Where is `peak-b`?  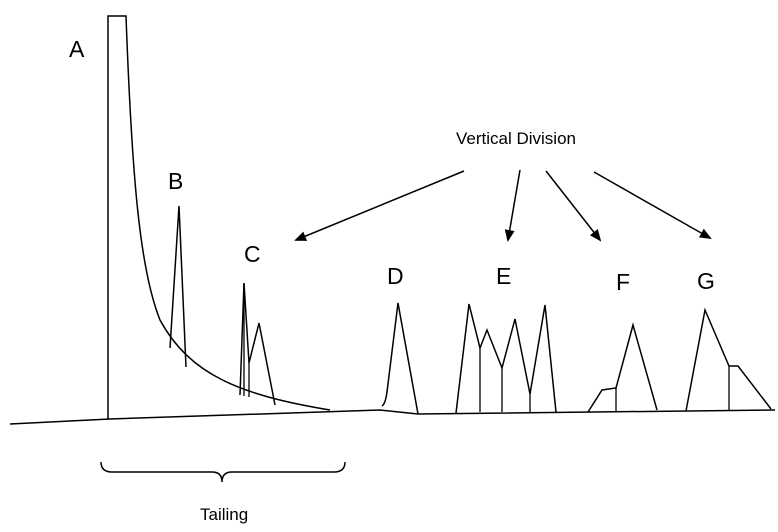 peak-b is located at coordinates (178, 286).